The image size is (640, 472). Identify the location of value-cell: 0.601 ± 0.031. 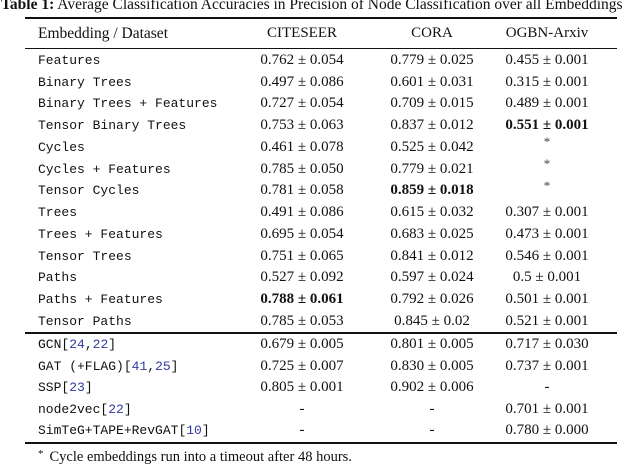
(432, 81).